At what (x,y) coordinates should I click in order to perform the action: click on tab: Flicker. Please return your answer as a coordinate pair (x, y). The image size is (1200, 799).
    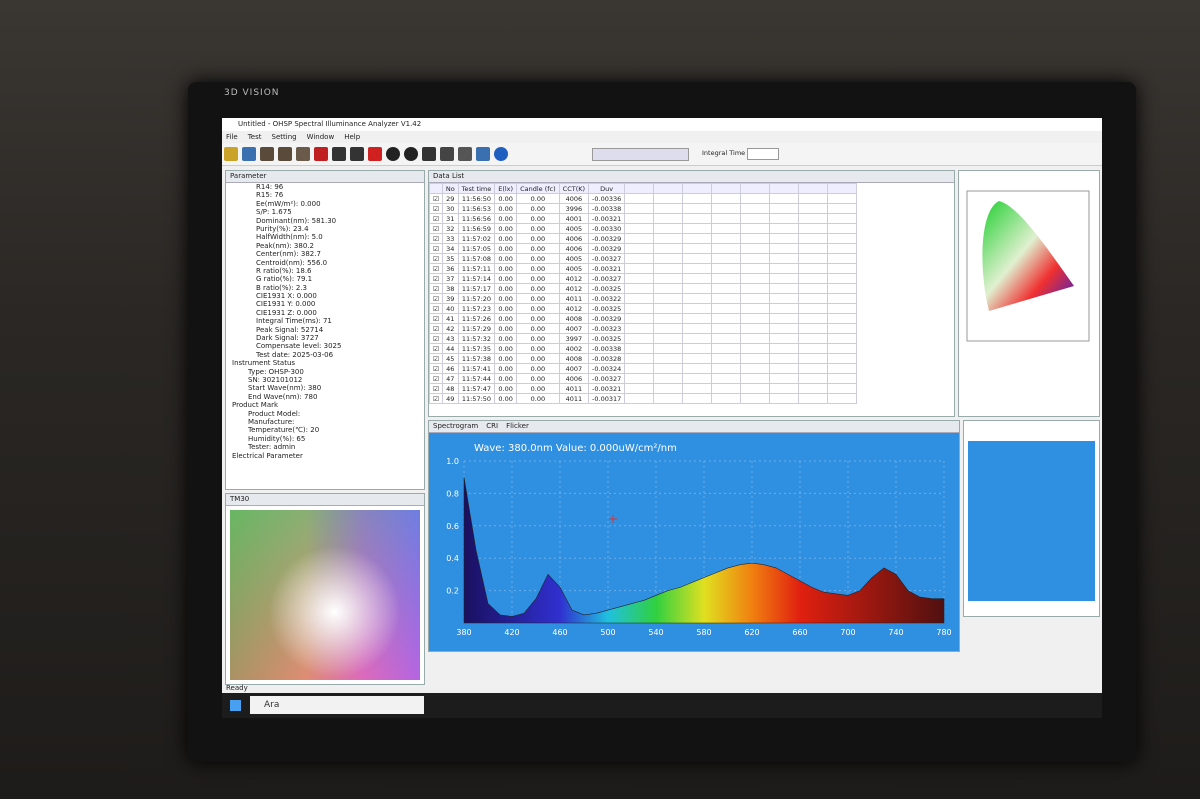
    Looking at the image, I should click on (517, 426).